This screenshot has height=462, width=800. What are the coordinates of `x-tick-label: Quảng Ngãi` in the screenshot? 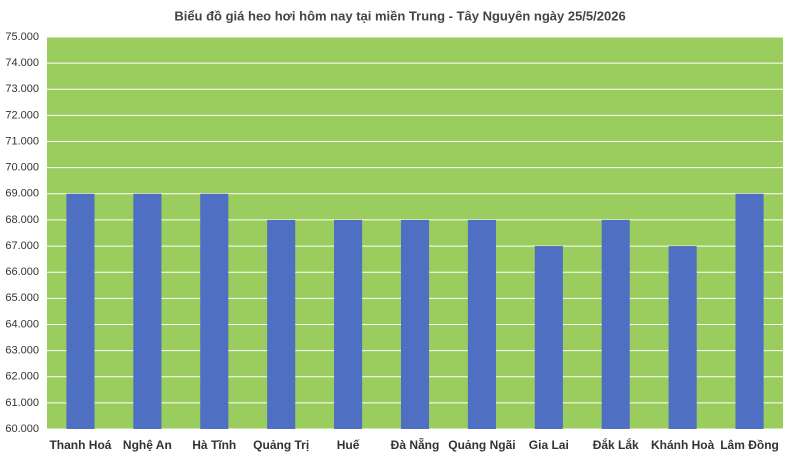 It's located at (481, 445).